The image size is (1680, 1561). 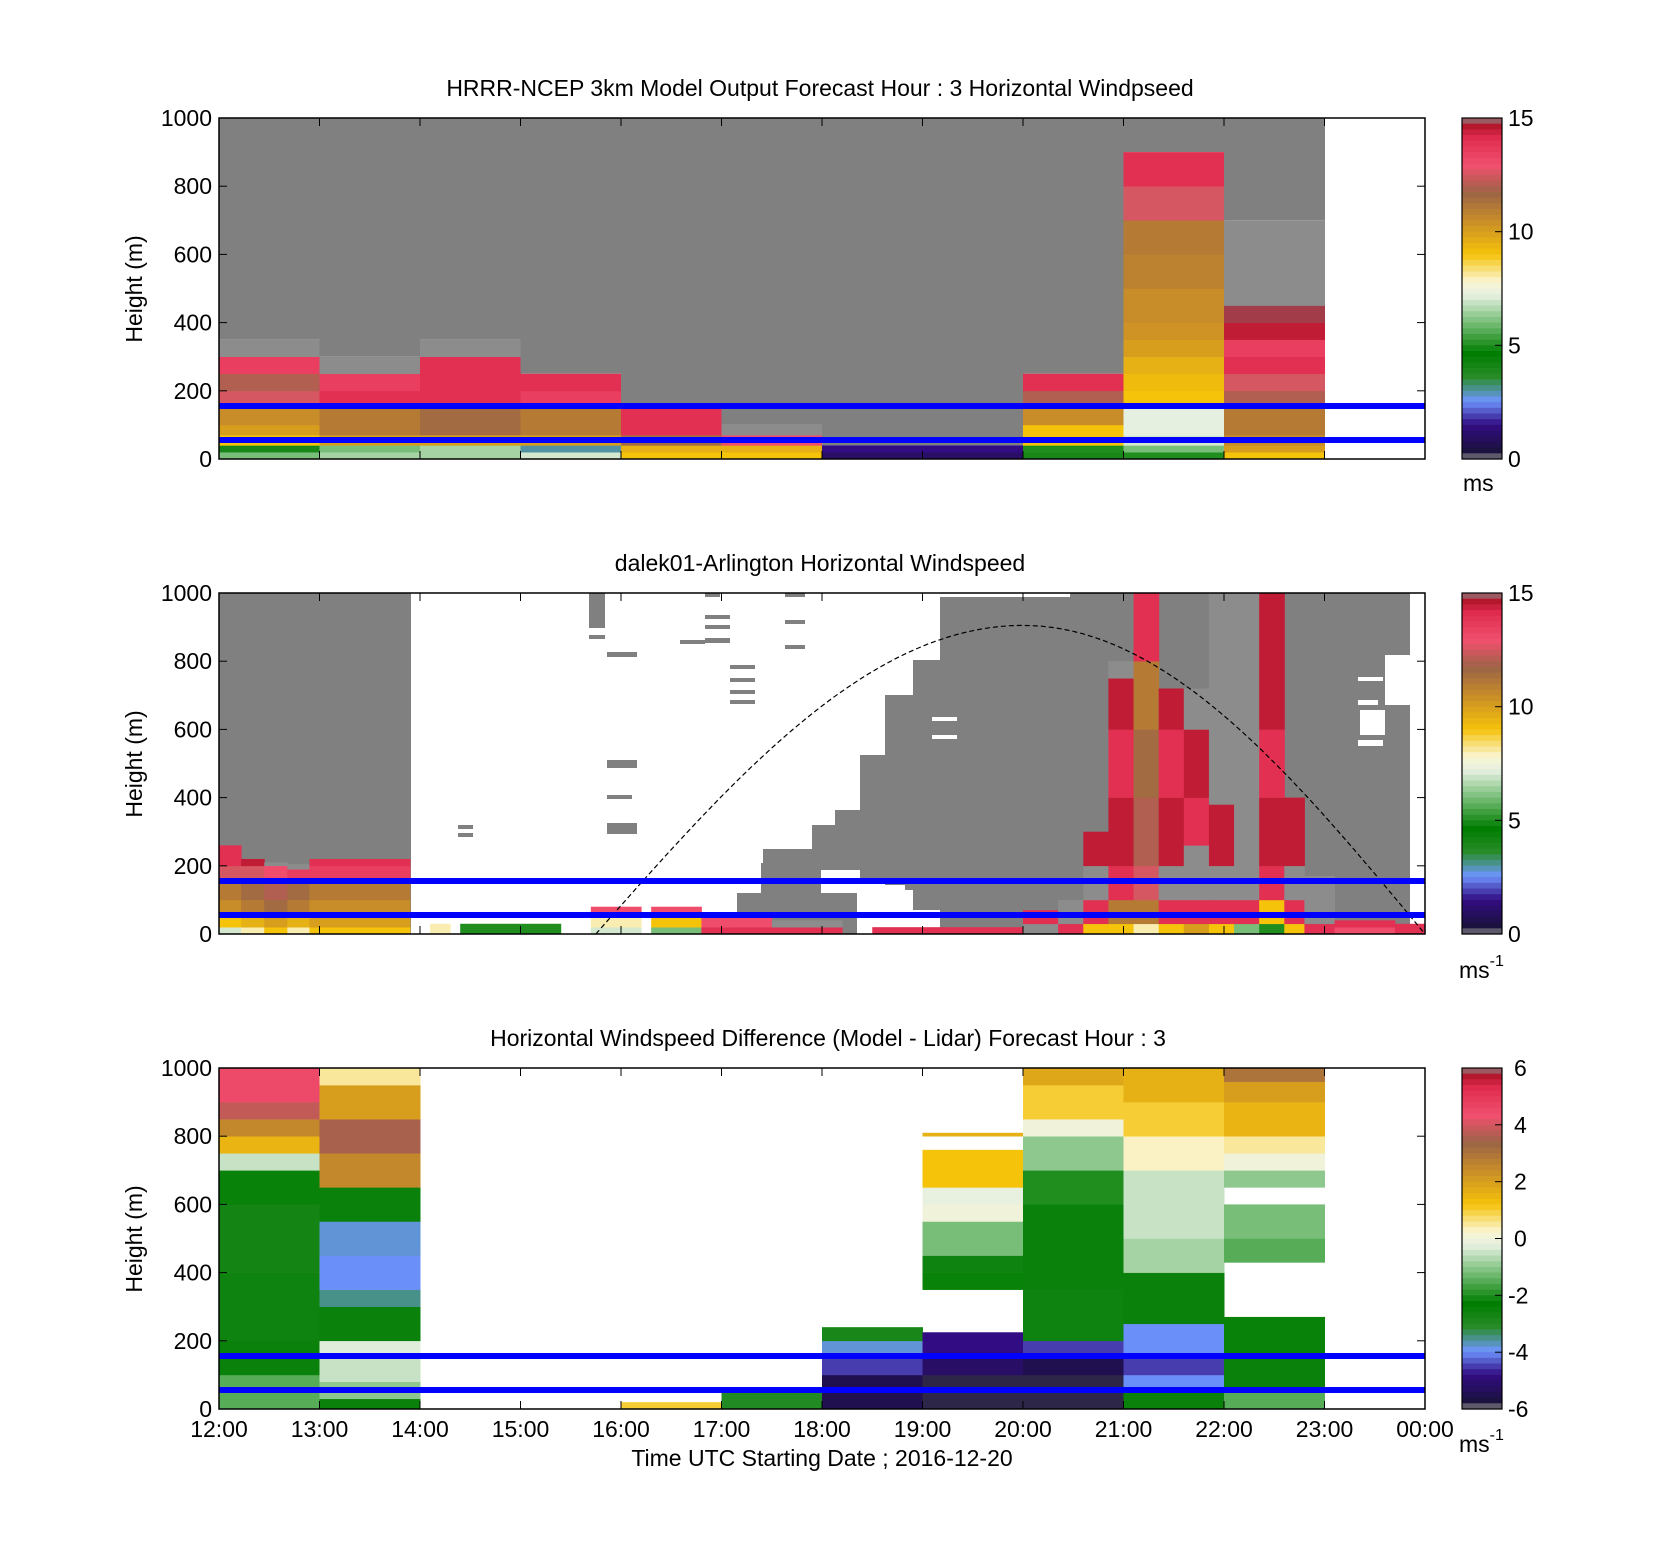 I want to click on panel-lidar-colorbar-tick: 10, so click(x=1521, y=707).